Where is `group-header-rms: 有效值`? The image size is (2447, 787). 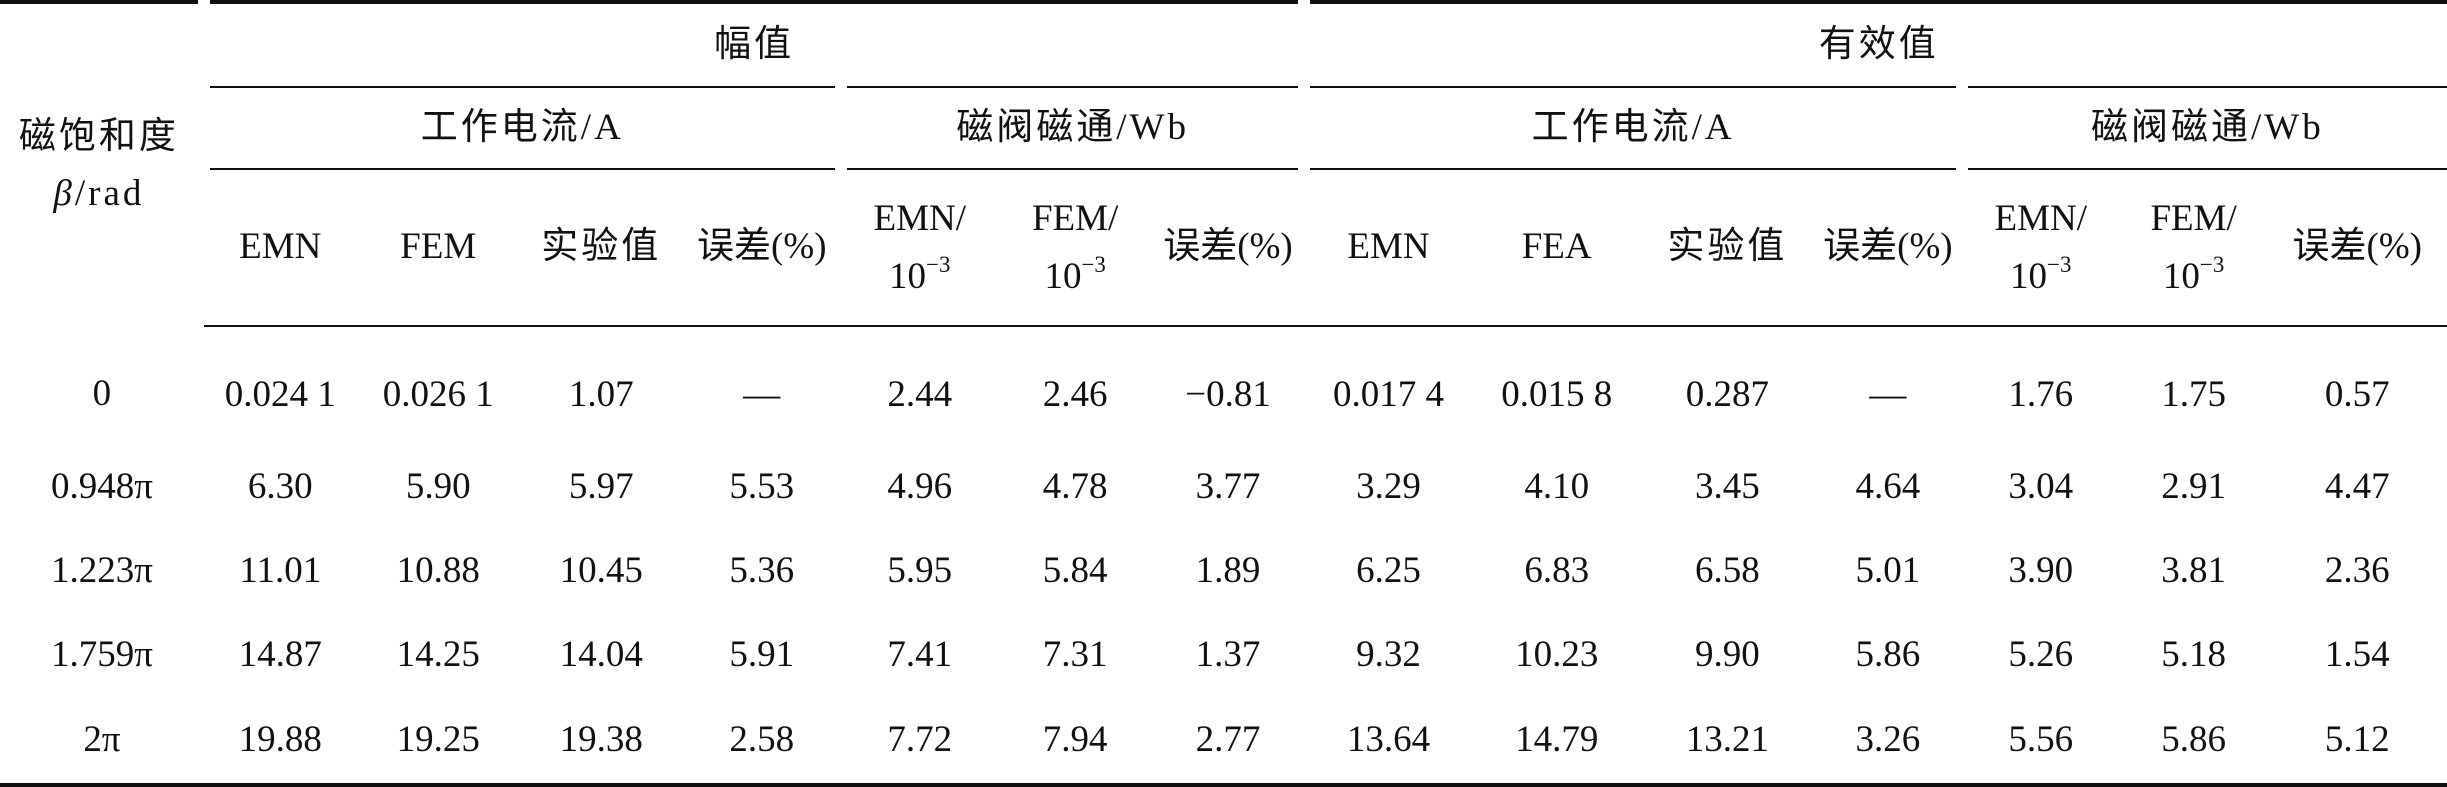
group-header-rms: 有效值 is located at coordinates (1875, 44).